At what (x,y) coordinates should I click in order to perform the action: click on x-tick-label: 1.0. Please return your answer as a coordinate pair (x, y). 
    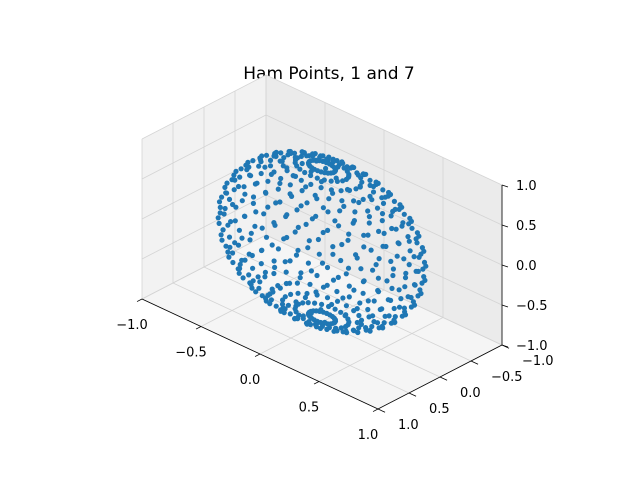
    Looking at the image, I should click on (368, 435).